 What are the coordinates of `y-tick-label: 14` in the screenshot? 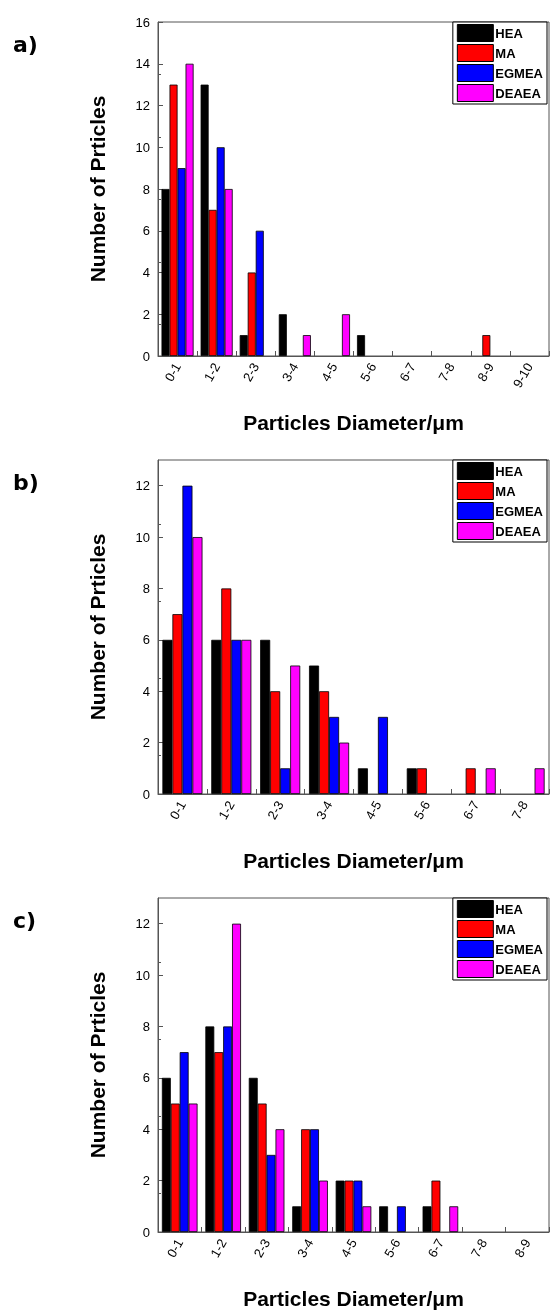 It's located at (142, 64).